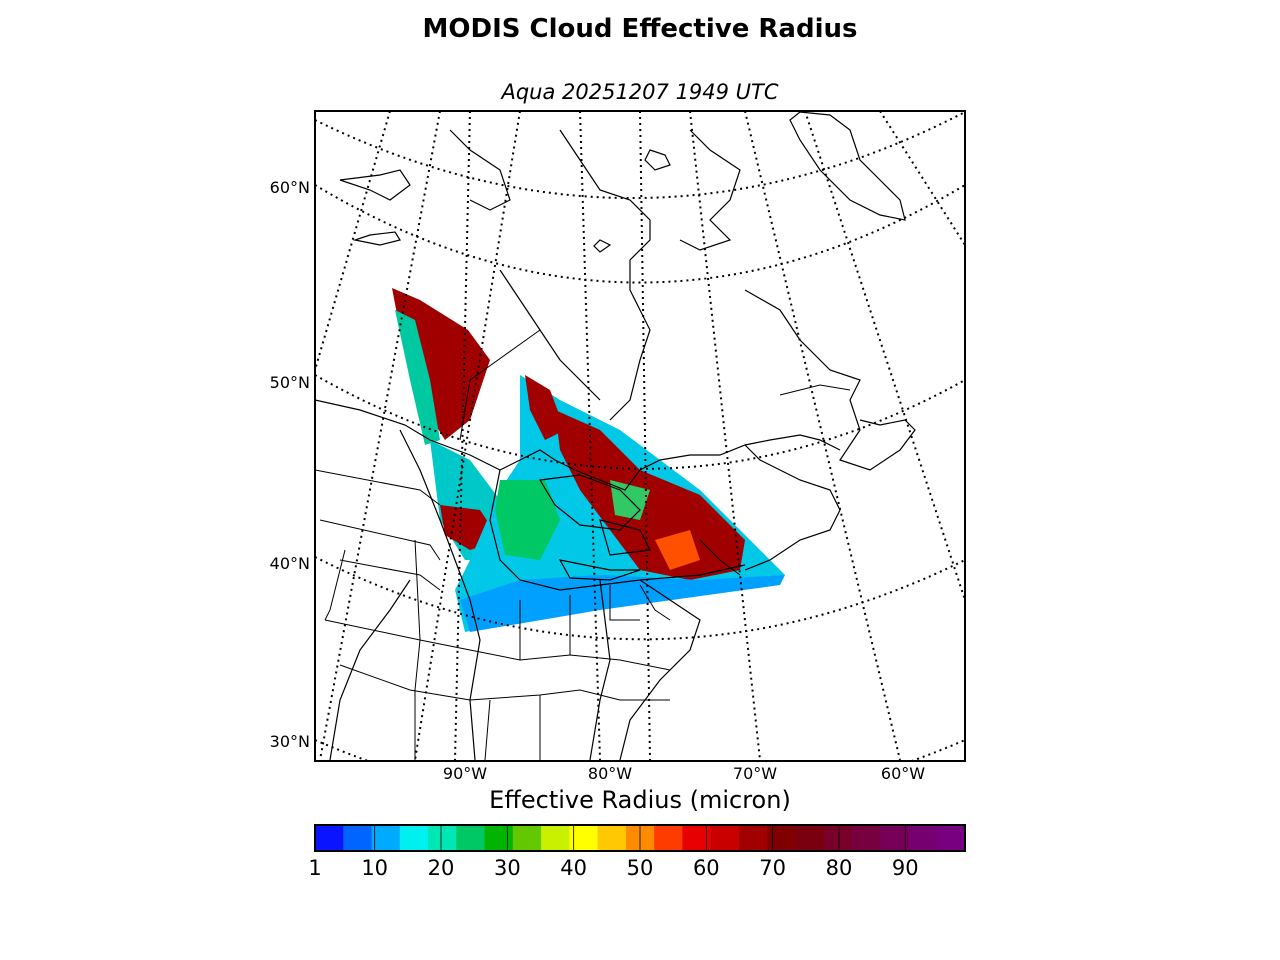  Describe the element at coordinates (706, 868) in the screenshot. I see `colorbar-tick-label: 60` at that location.